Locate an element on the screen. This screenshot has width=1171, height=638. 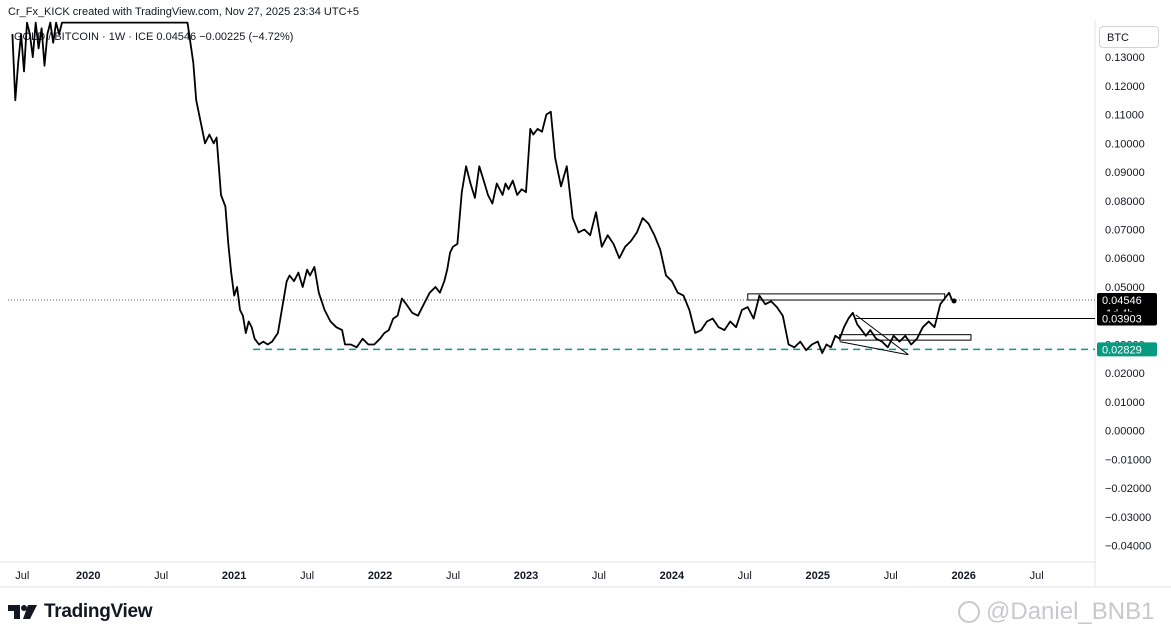
y-tick-label: 0.08000 is located at coordinates (1125, 202).